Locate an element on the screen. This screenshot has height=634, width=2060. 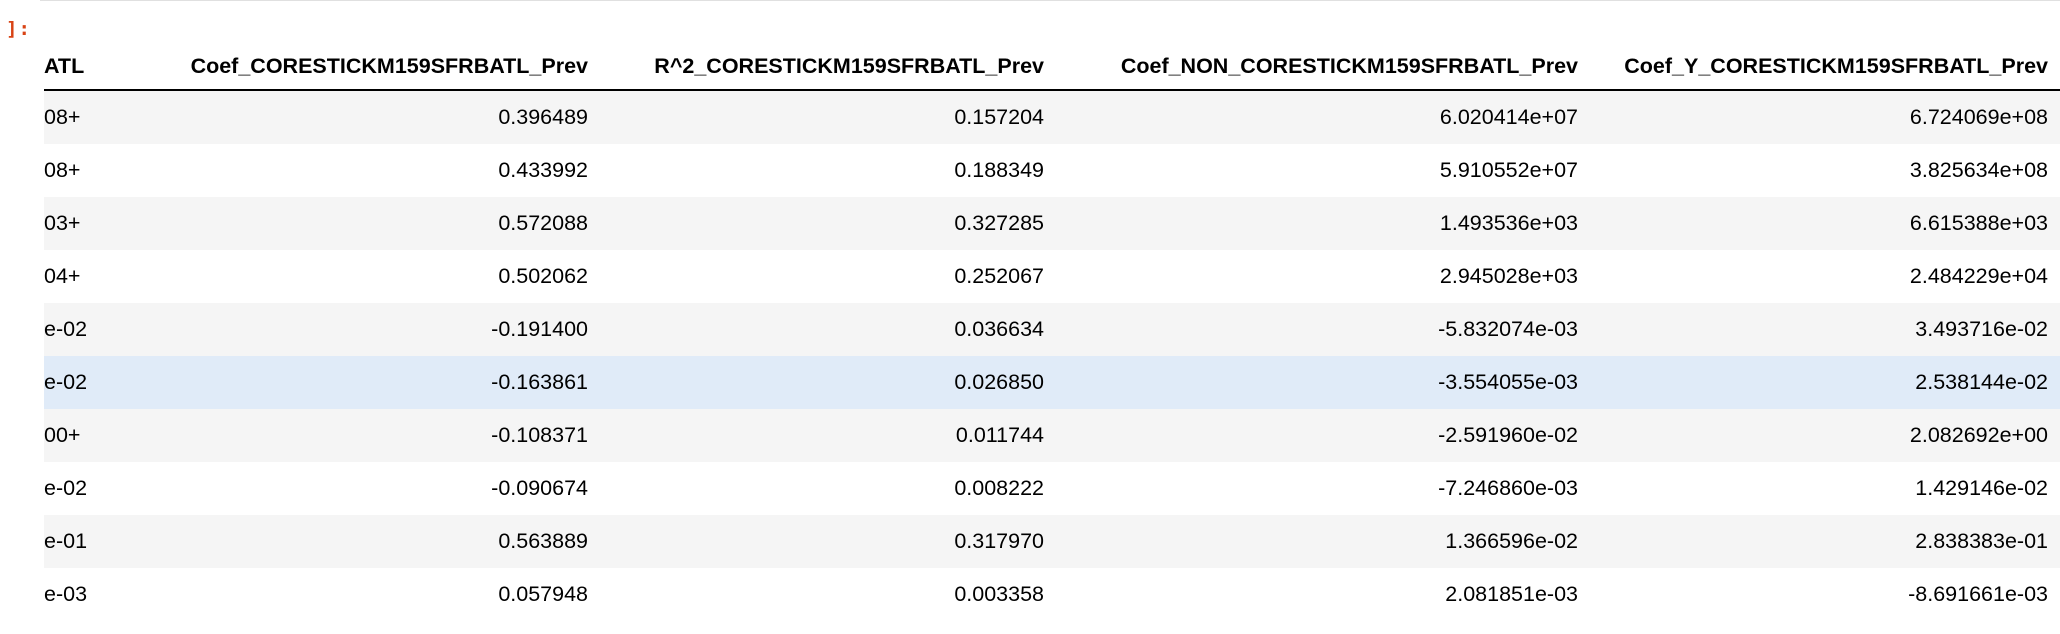
table-cell: 2.082692e+00 is located at coordinates (1825, 435).